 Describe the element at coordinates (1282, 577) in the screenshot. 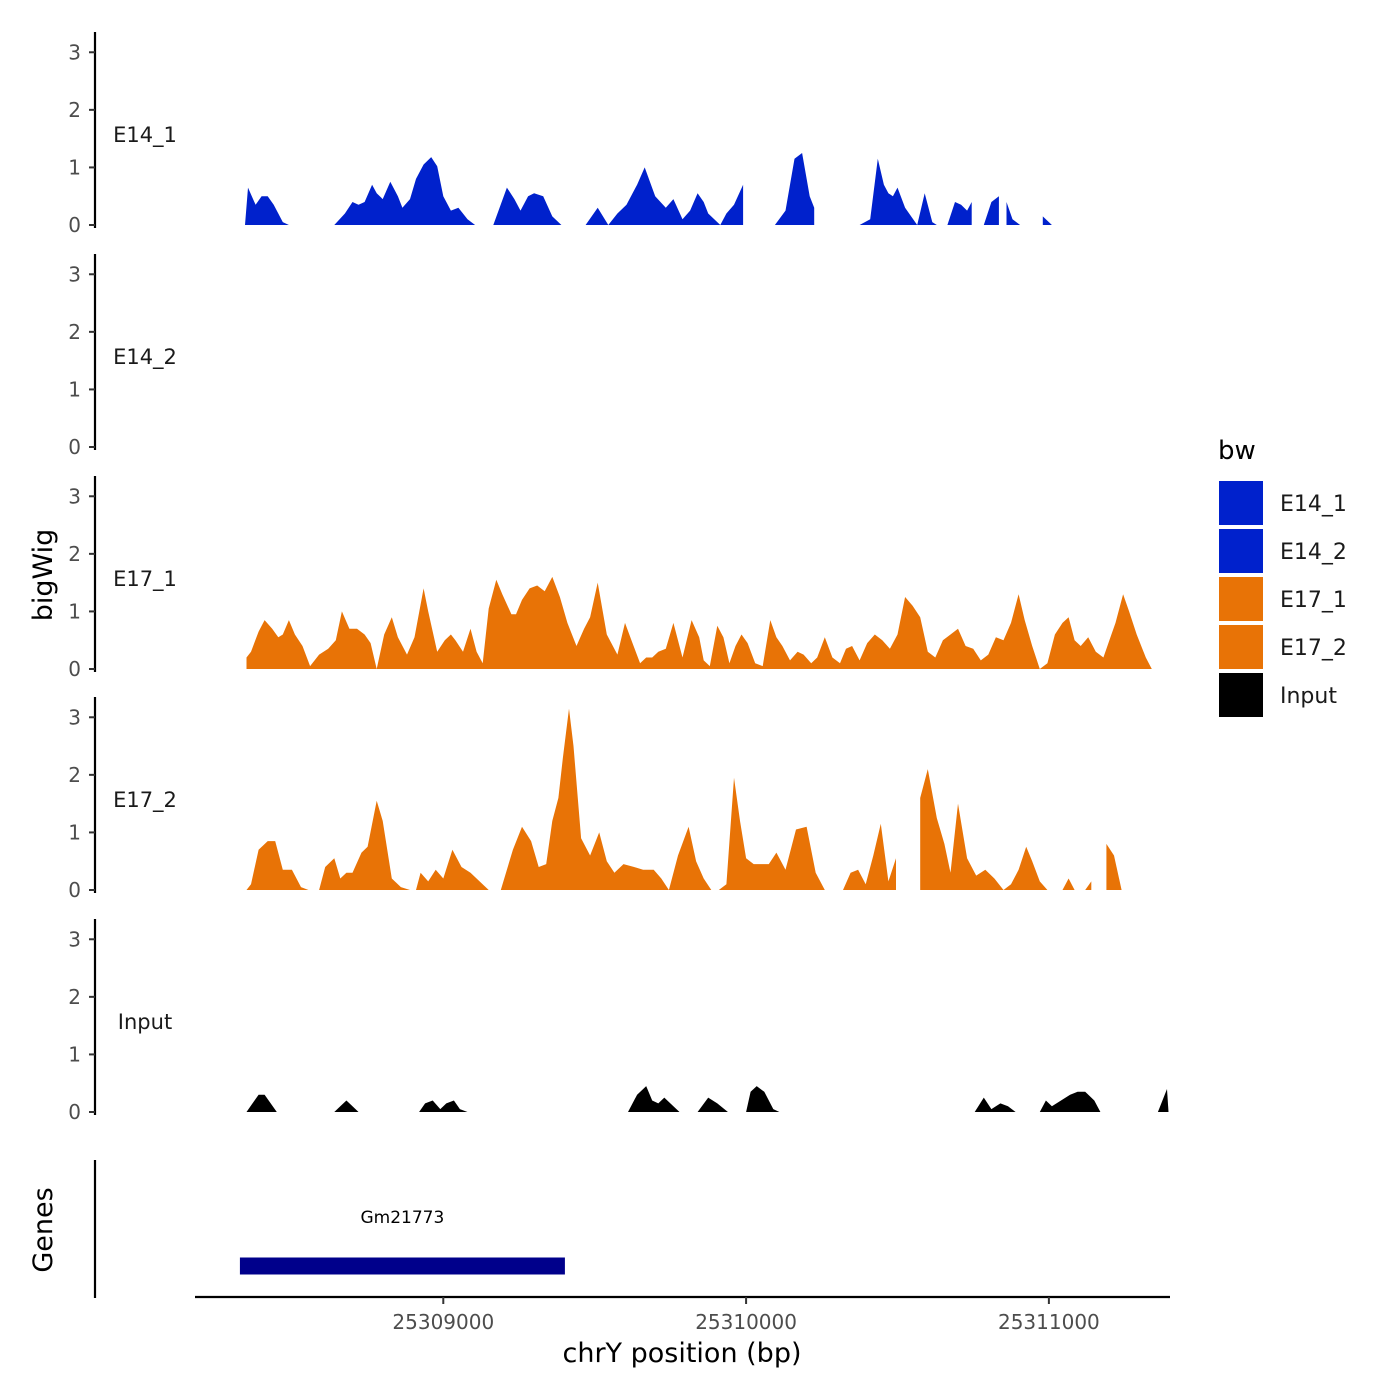

I see `legend: bw E14_1 E14_2 E17_1 E17_2 Input` at that location.